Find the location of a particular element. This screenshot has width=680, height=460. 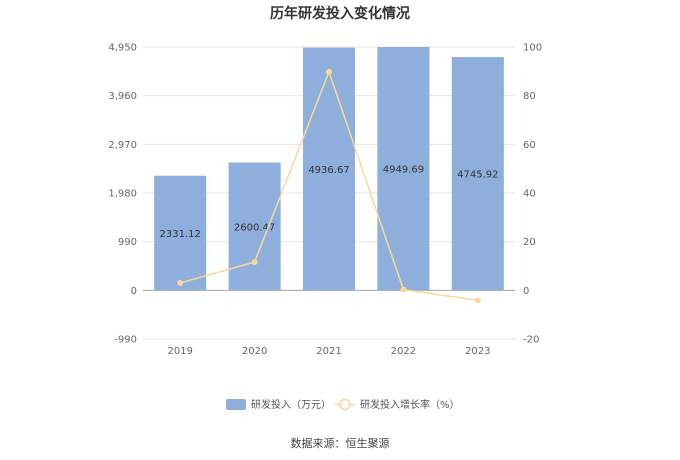

bar-value-label: 4949.69 is located at coordinates (403, 170).